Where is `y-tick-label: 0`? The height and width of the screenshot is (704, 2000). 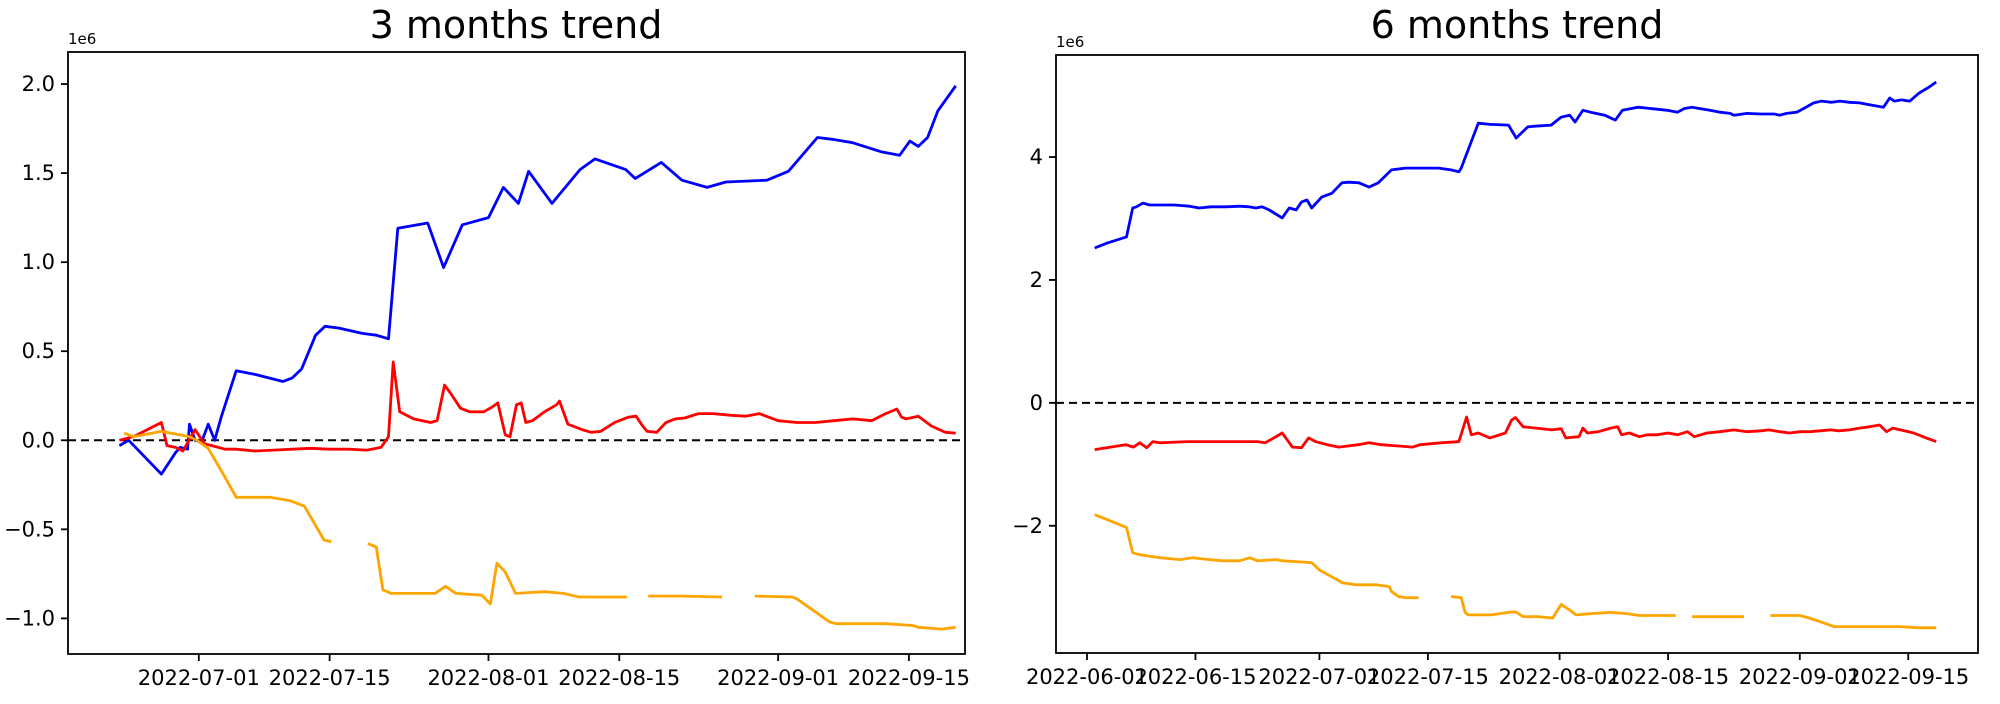 y-tick-label: 0 is located at coordinates (1036, 403).